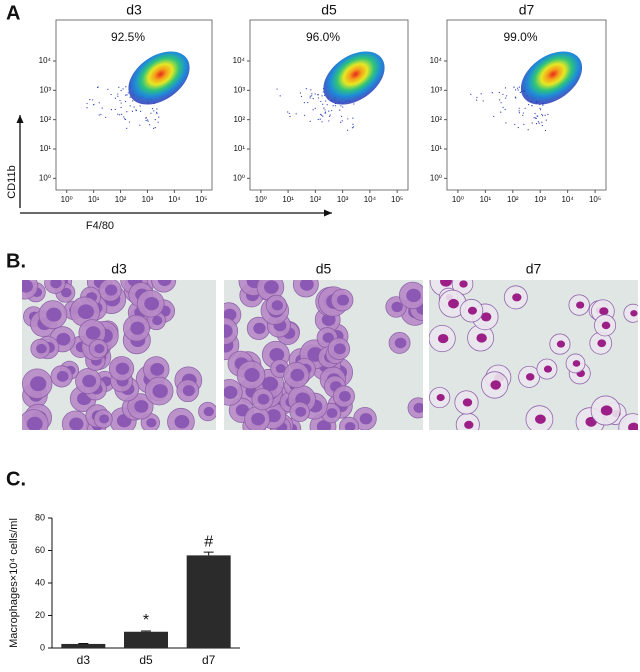 The image size is (640, 672). What do you see at coordinates (513, 199) in the screenshot?
I see `x-tick-label: 10²` at bounding box center [513, 199].